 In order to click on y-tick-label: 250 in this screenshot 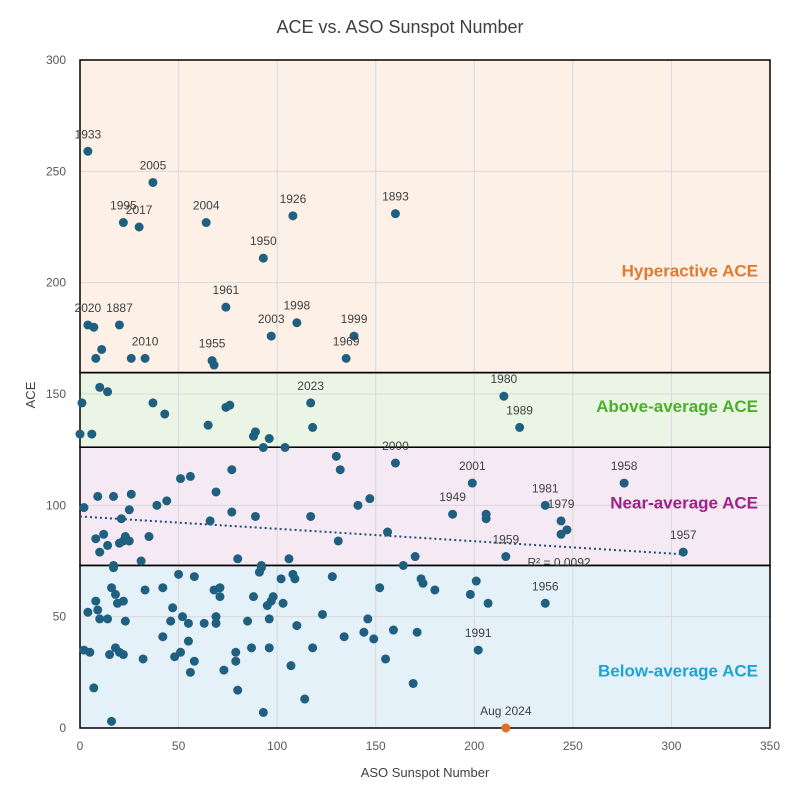, I will do `click(56, 171)`.